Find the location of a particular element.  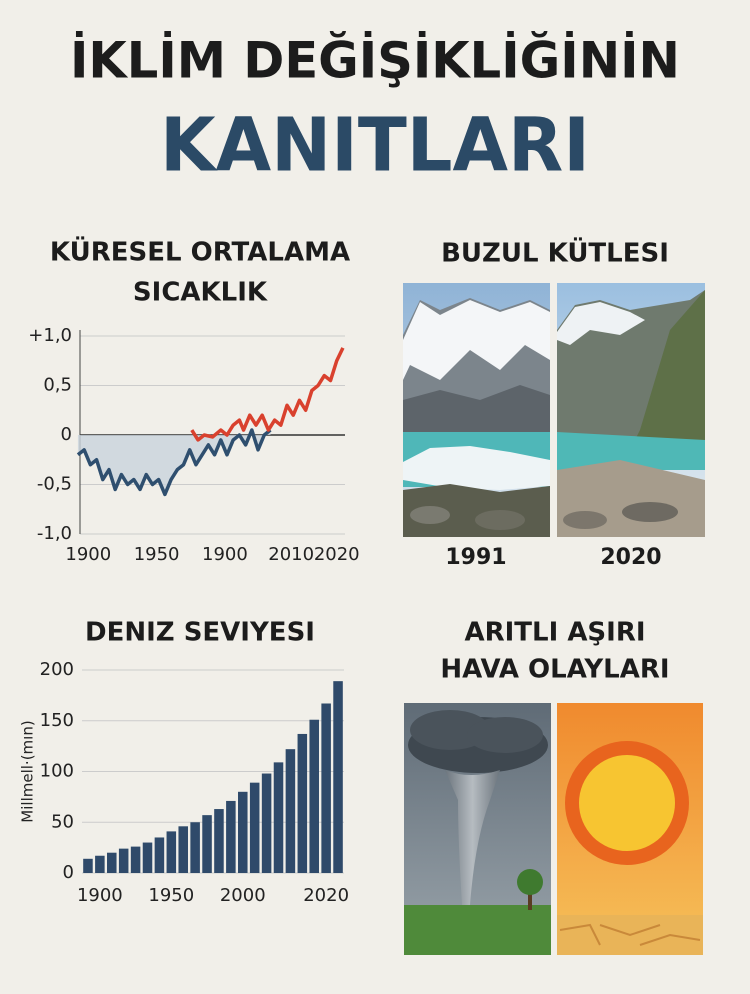

chart-title: SICAKLIK is located at coordinates (200, 293).